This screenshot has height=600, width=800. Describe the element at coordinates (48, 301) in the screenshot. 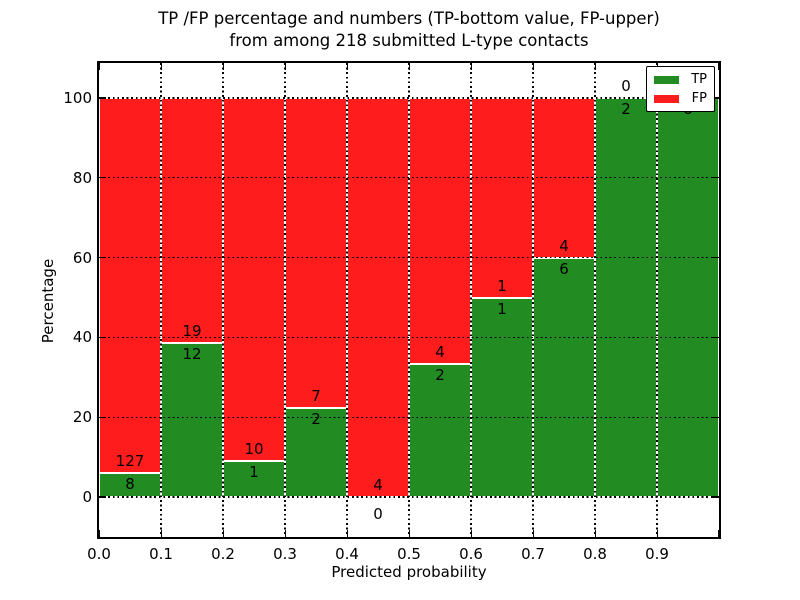

I see `y-axis-label: Percentage` at that location.